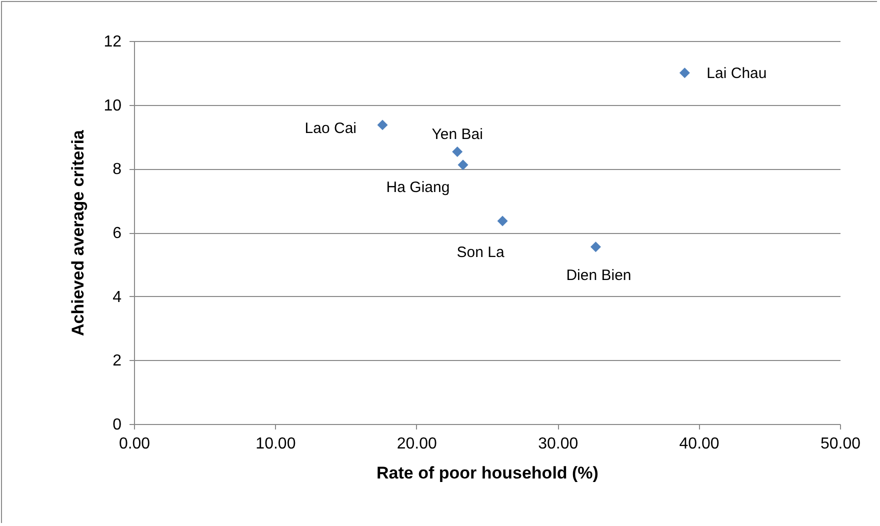  Describe the element at coordinates (276, 444) in the screenshot. I see `x-tick-label: 10.00` at that location.